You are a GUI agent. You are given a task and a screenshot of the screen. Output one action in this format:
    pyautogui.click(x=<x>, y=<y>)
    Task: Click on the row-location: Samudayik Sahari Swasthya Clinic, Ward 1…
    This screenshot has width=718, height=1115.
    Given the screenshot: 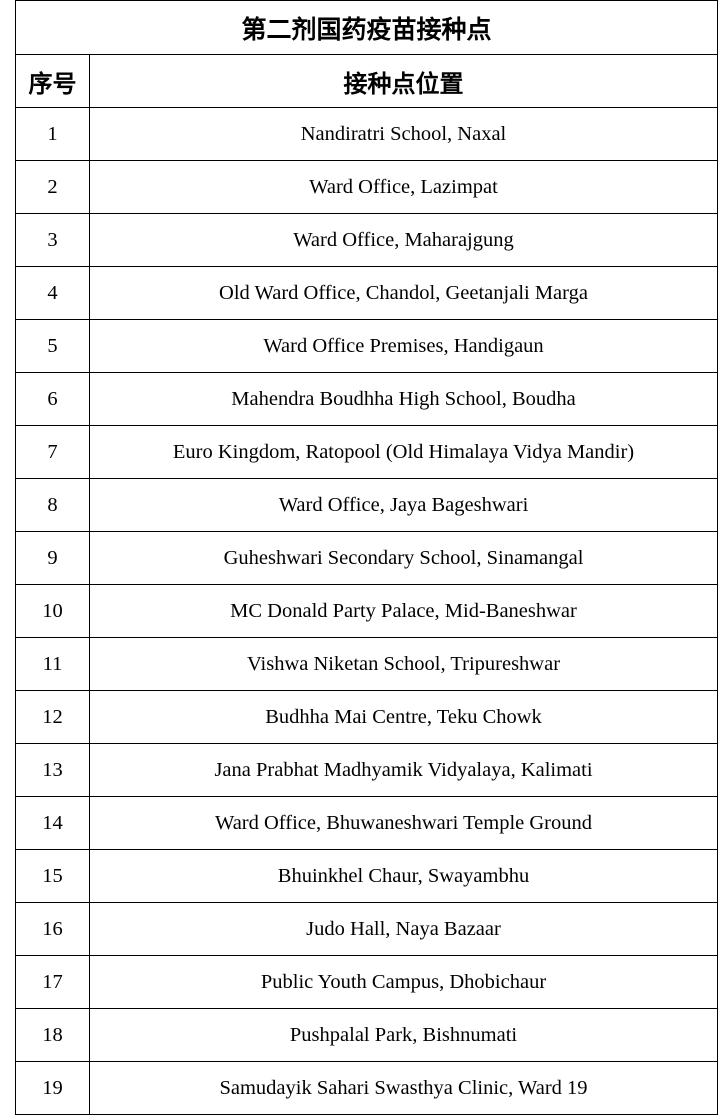 What is the action you would take?
    pyautogui.click(x=403, y=1088)
    